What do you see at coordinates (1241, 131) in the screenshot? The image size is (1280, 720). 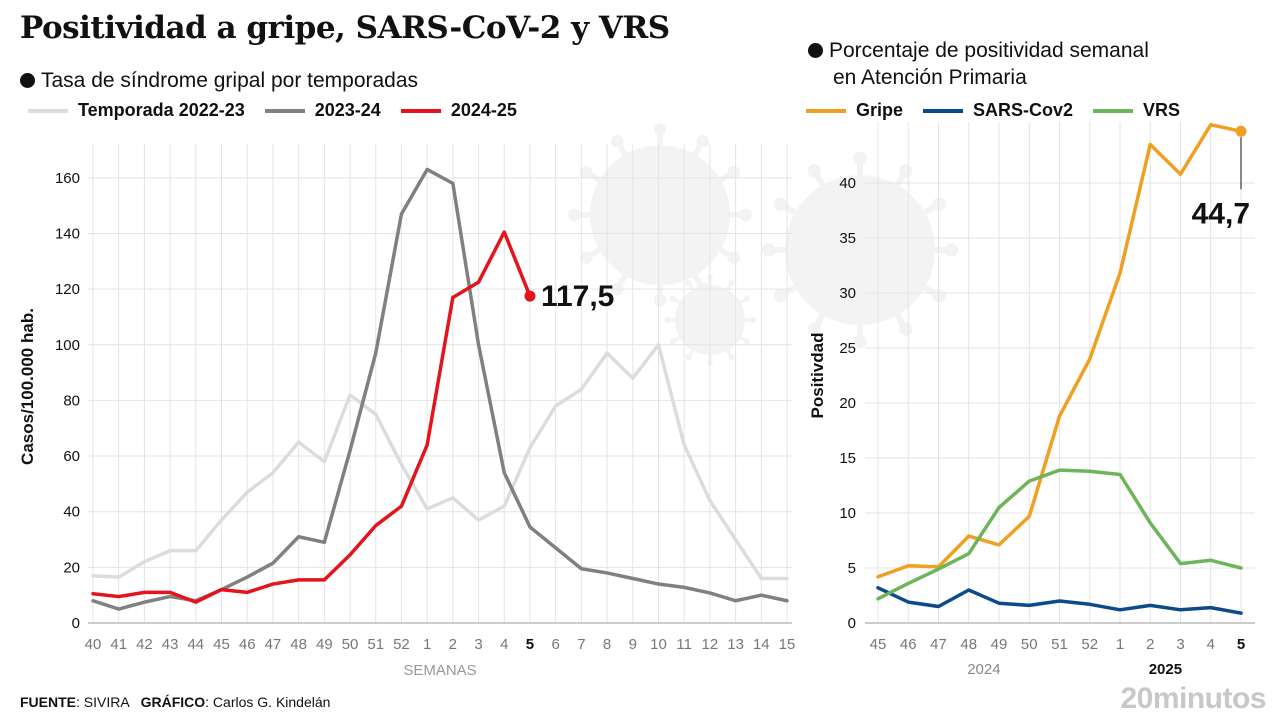 I see `end-point-marker` at bounding box center [1241, 131].